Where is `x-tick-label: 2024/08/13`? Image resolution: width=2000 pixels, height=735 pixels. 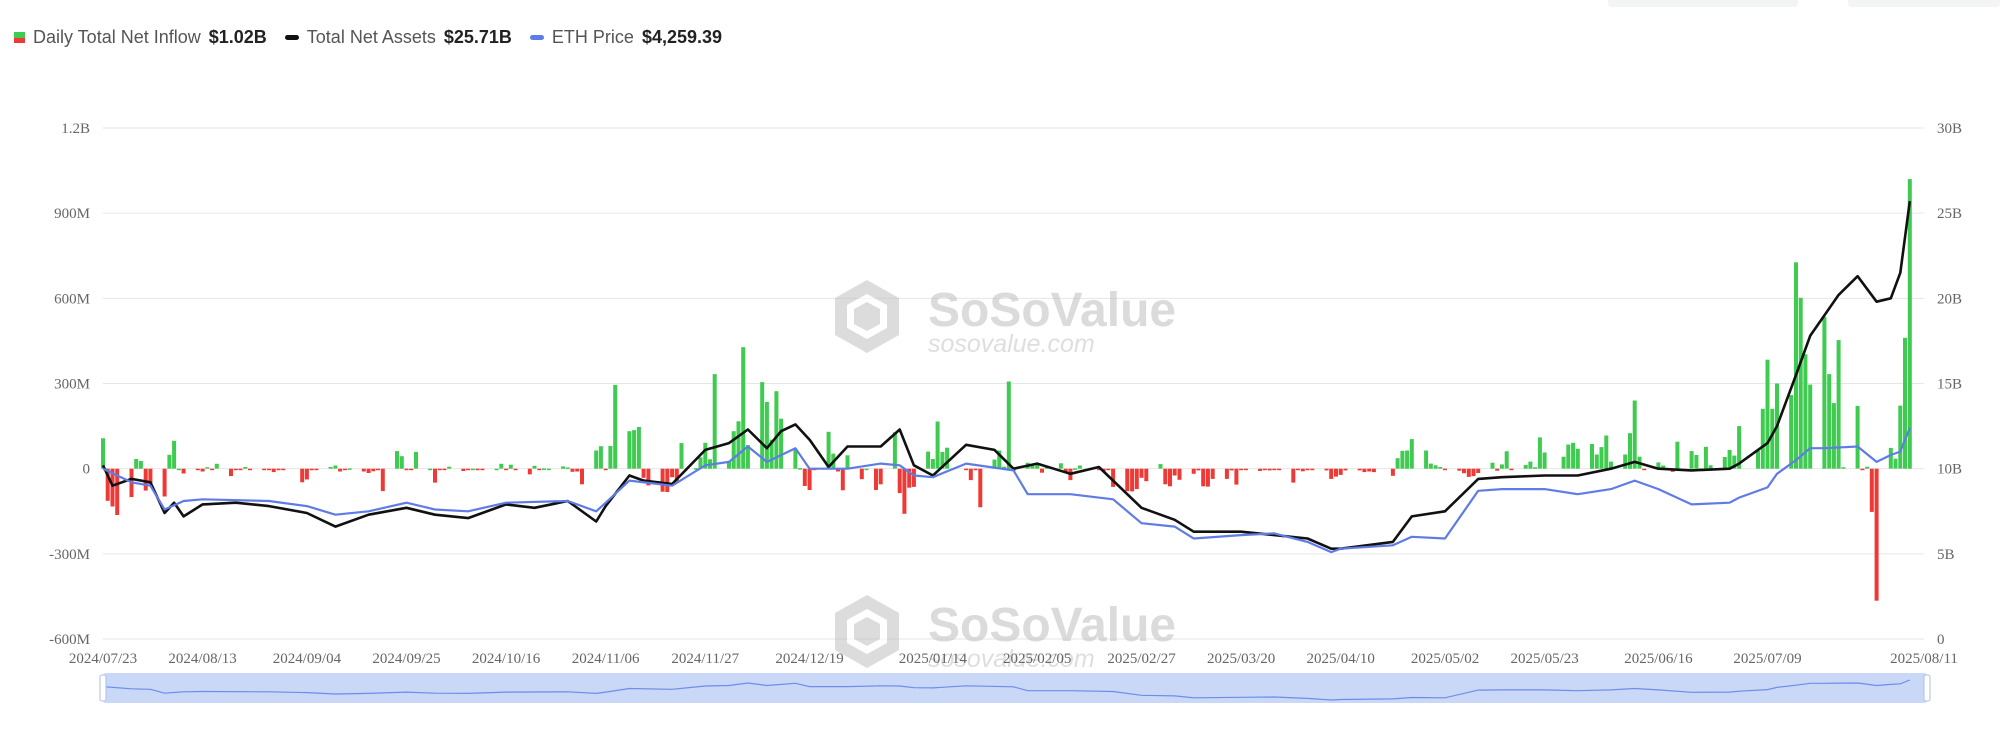 x-tick-label: 2024/08/13 is located at coordinates (202, 659).